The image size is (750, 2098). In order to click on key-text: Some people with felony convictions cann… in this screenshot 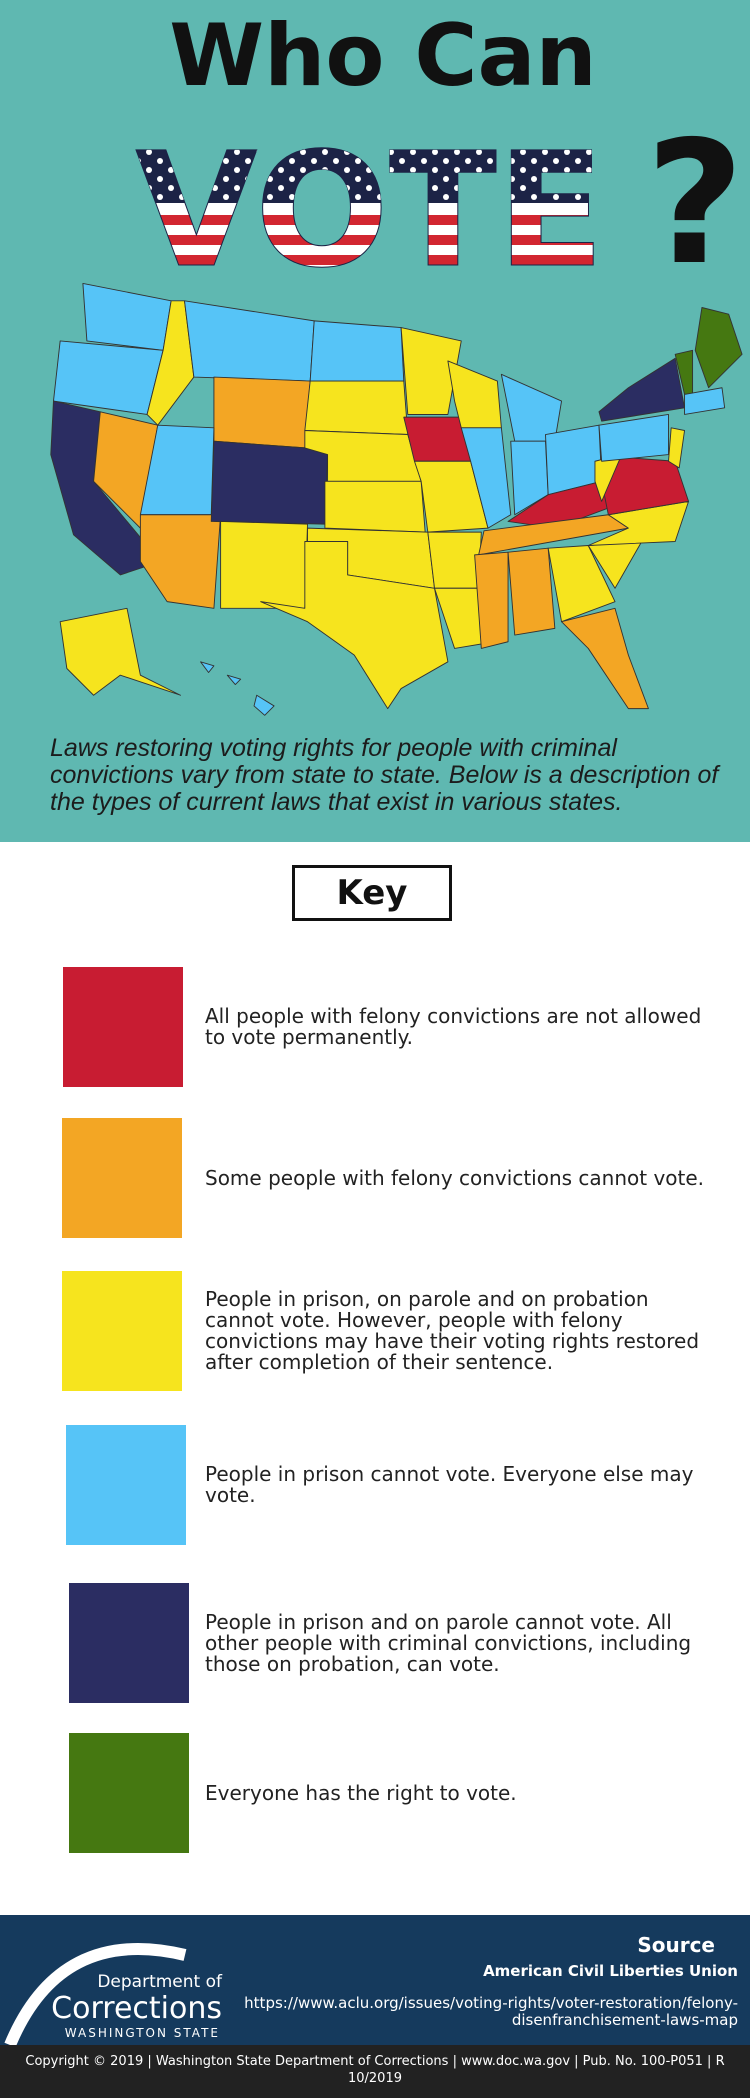, I will do `click(455, 1177)`.